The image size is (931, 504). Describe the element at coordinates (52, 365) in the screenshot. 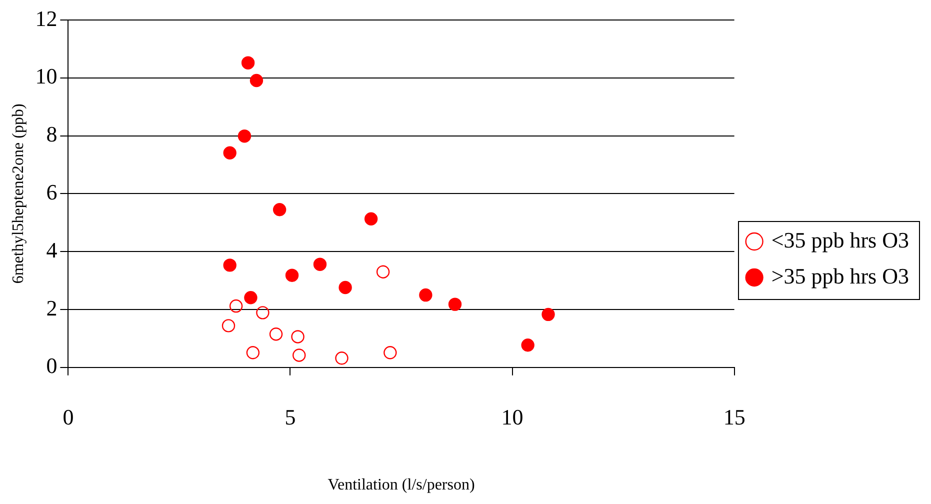

I see `y-tick-label: 0` at that location.